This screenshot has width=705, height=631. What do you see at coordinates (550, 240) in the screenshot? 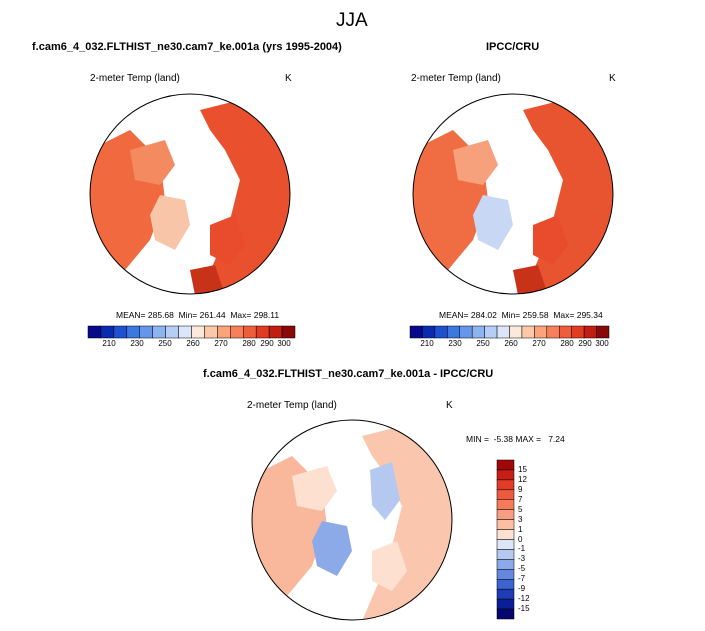
I see `panel2-land-europe` at bounding box center [550, 240].